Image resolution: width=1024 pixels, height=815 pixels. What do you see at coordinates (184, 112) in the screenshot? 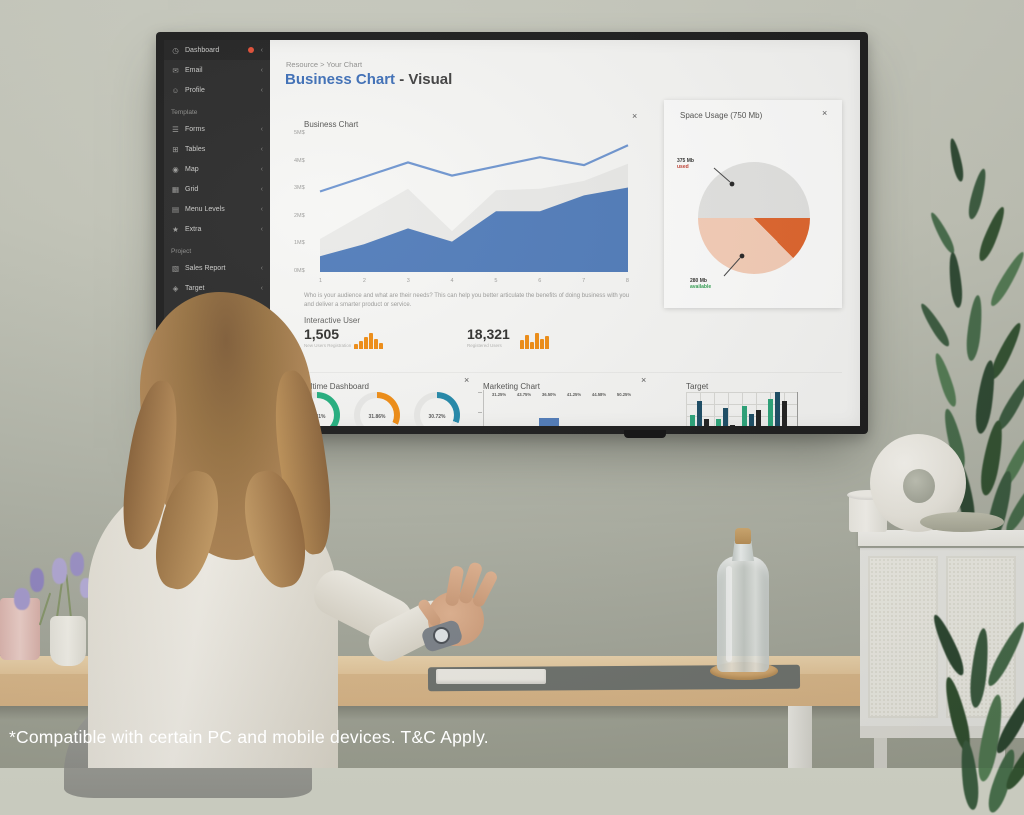
I see `sidebar-section-template: Template` at bounding box center [184, 112].